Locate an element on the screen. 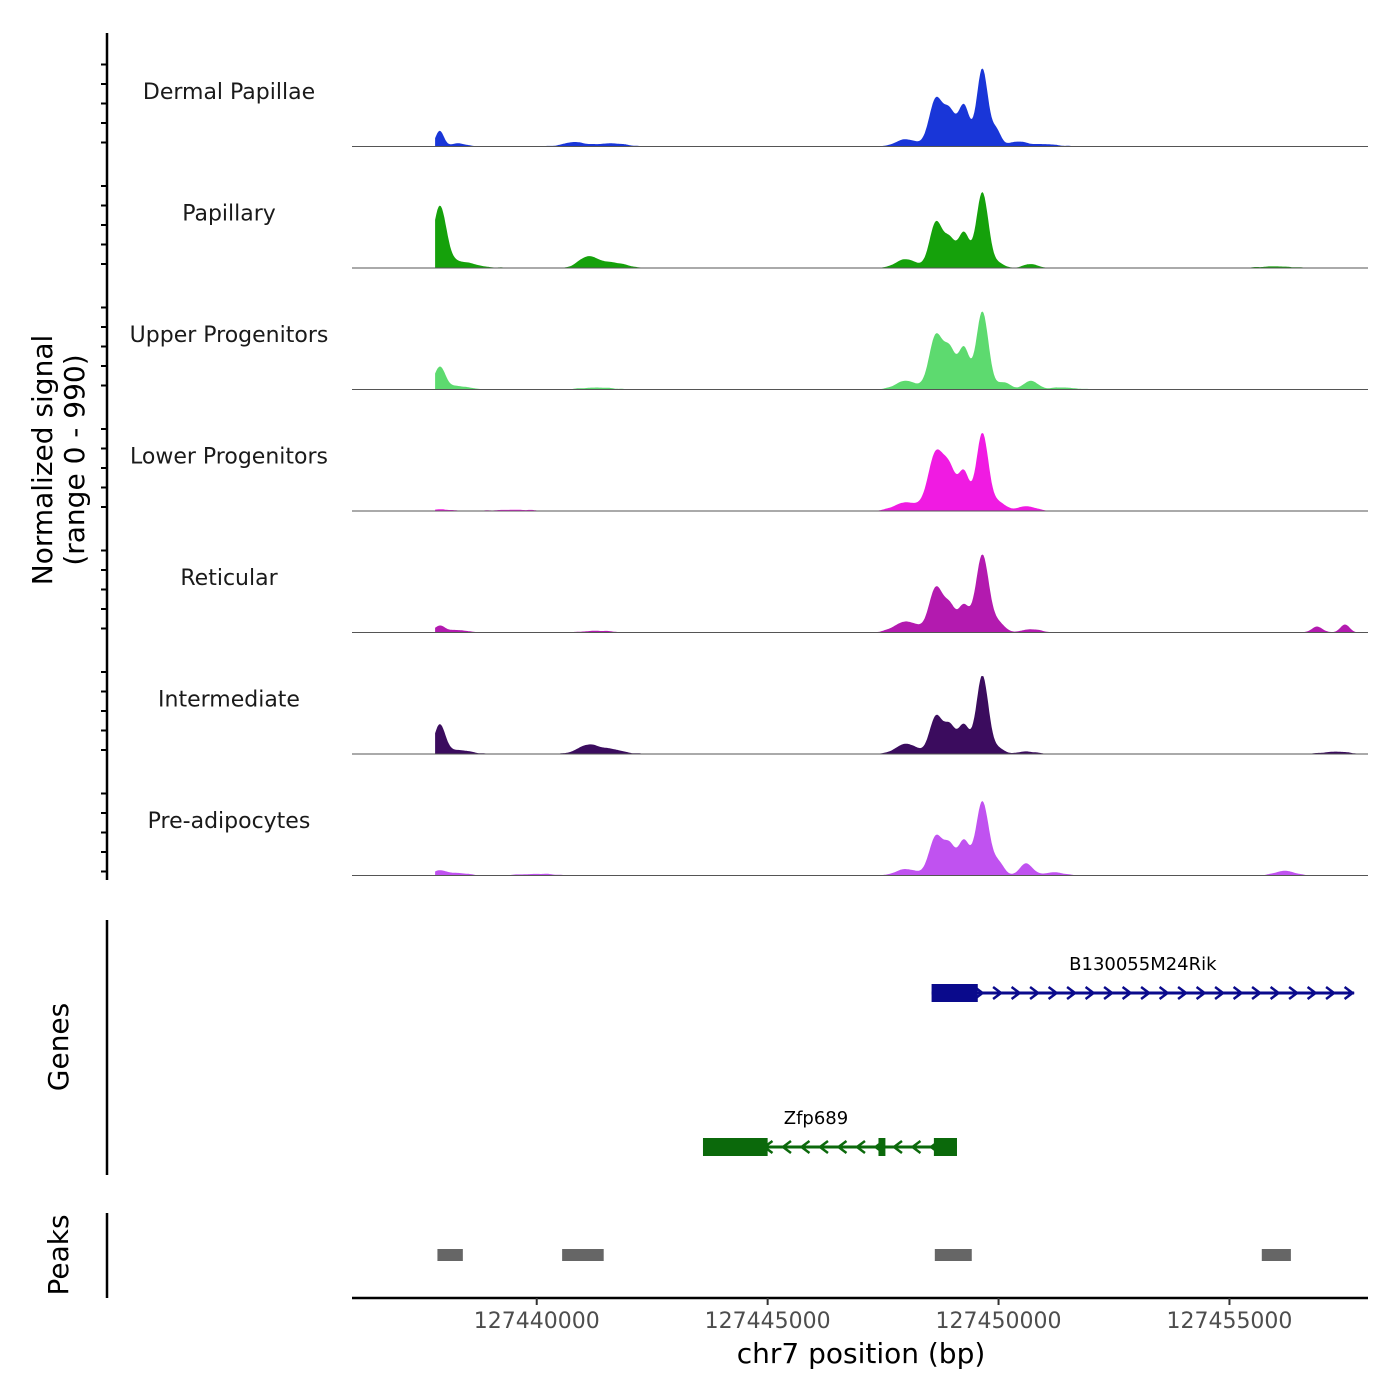 The width and height of the screenshot is (1400, 1400). peaks-layer is located at coordinates (864, 1255).